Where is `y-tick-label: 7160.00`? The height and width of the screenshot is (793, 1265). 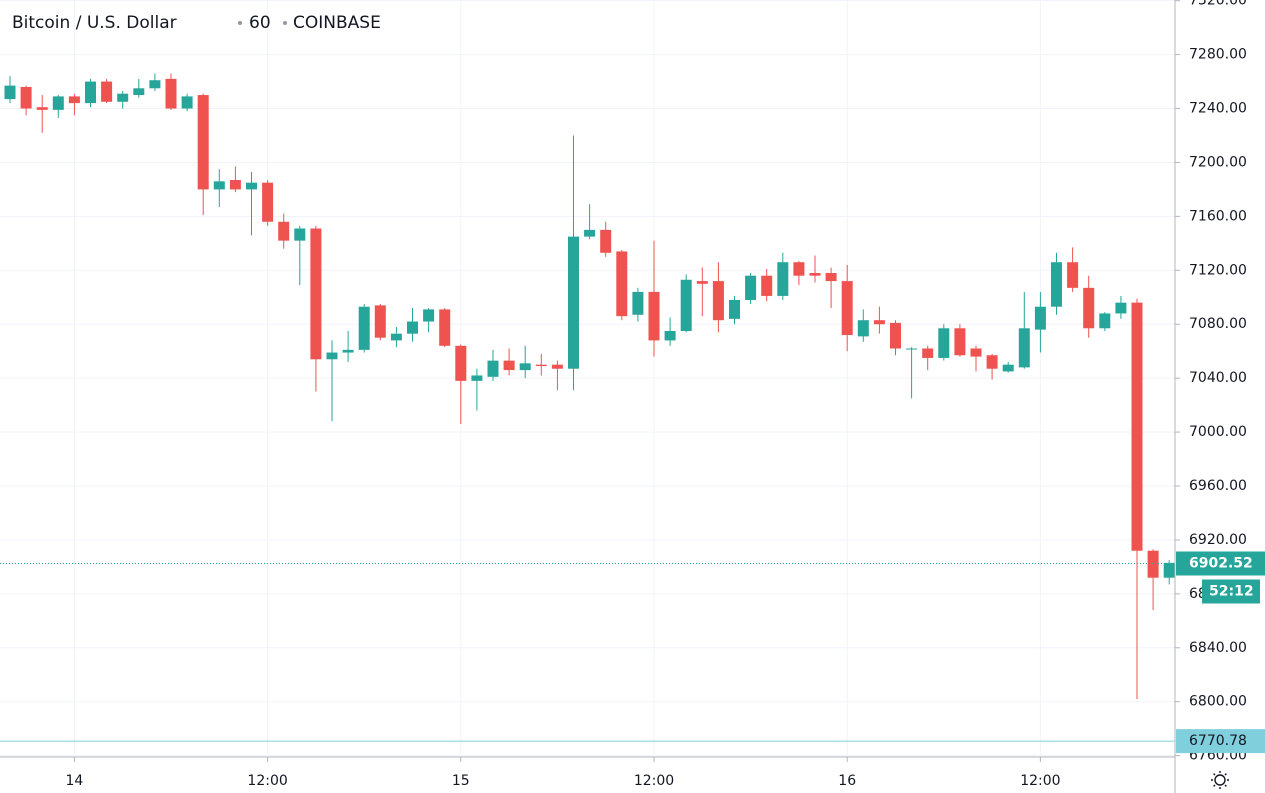 y-tick-label: 7160.00 is located at coordinates (1218, 216).